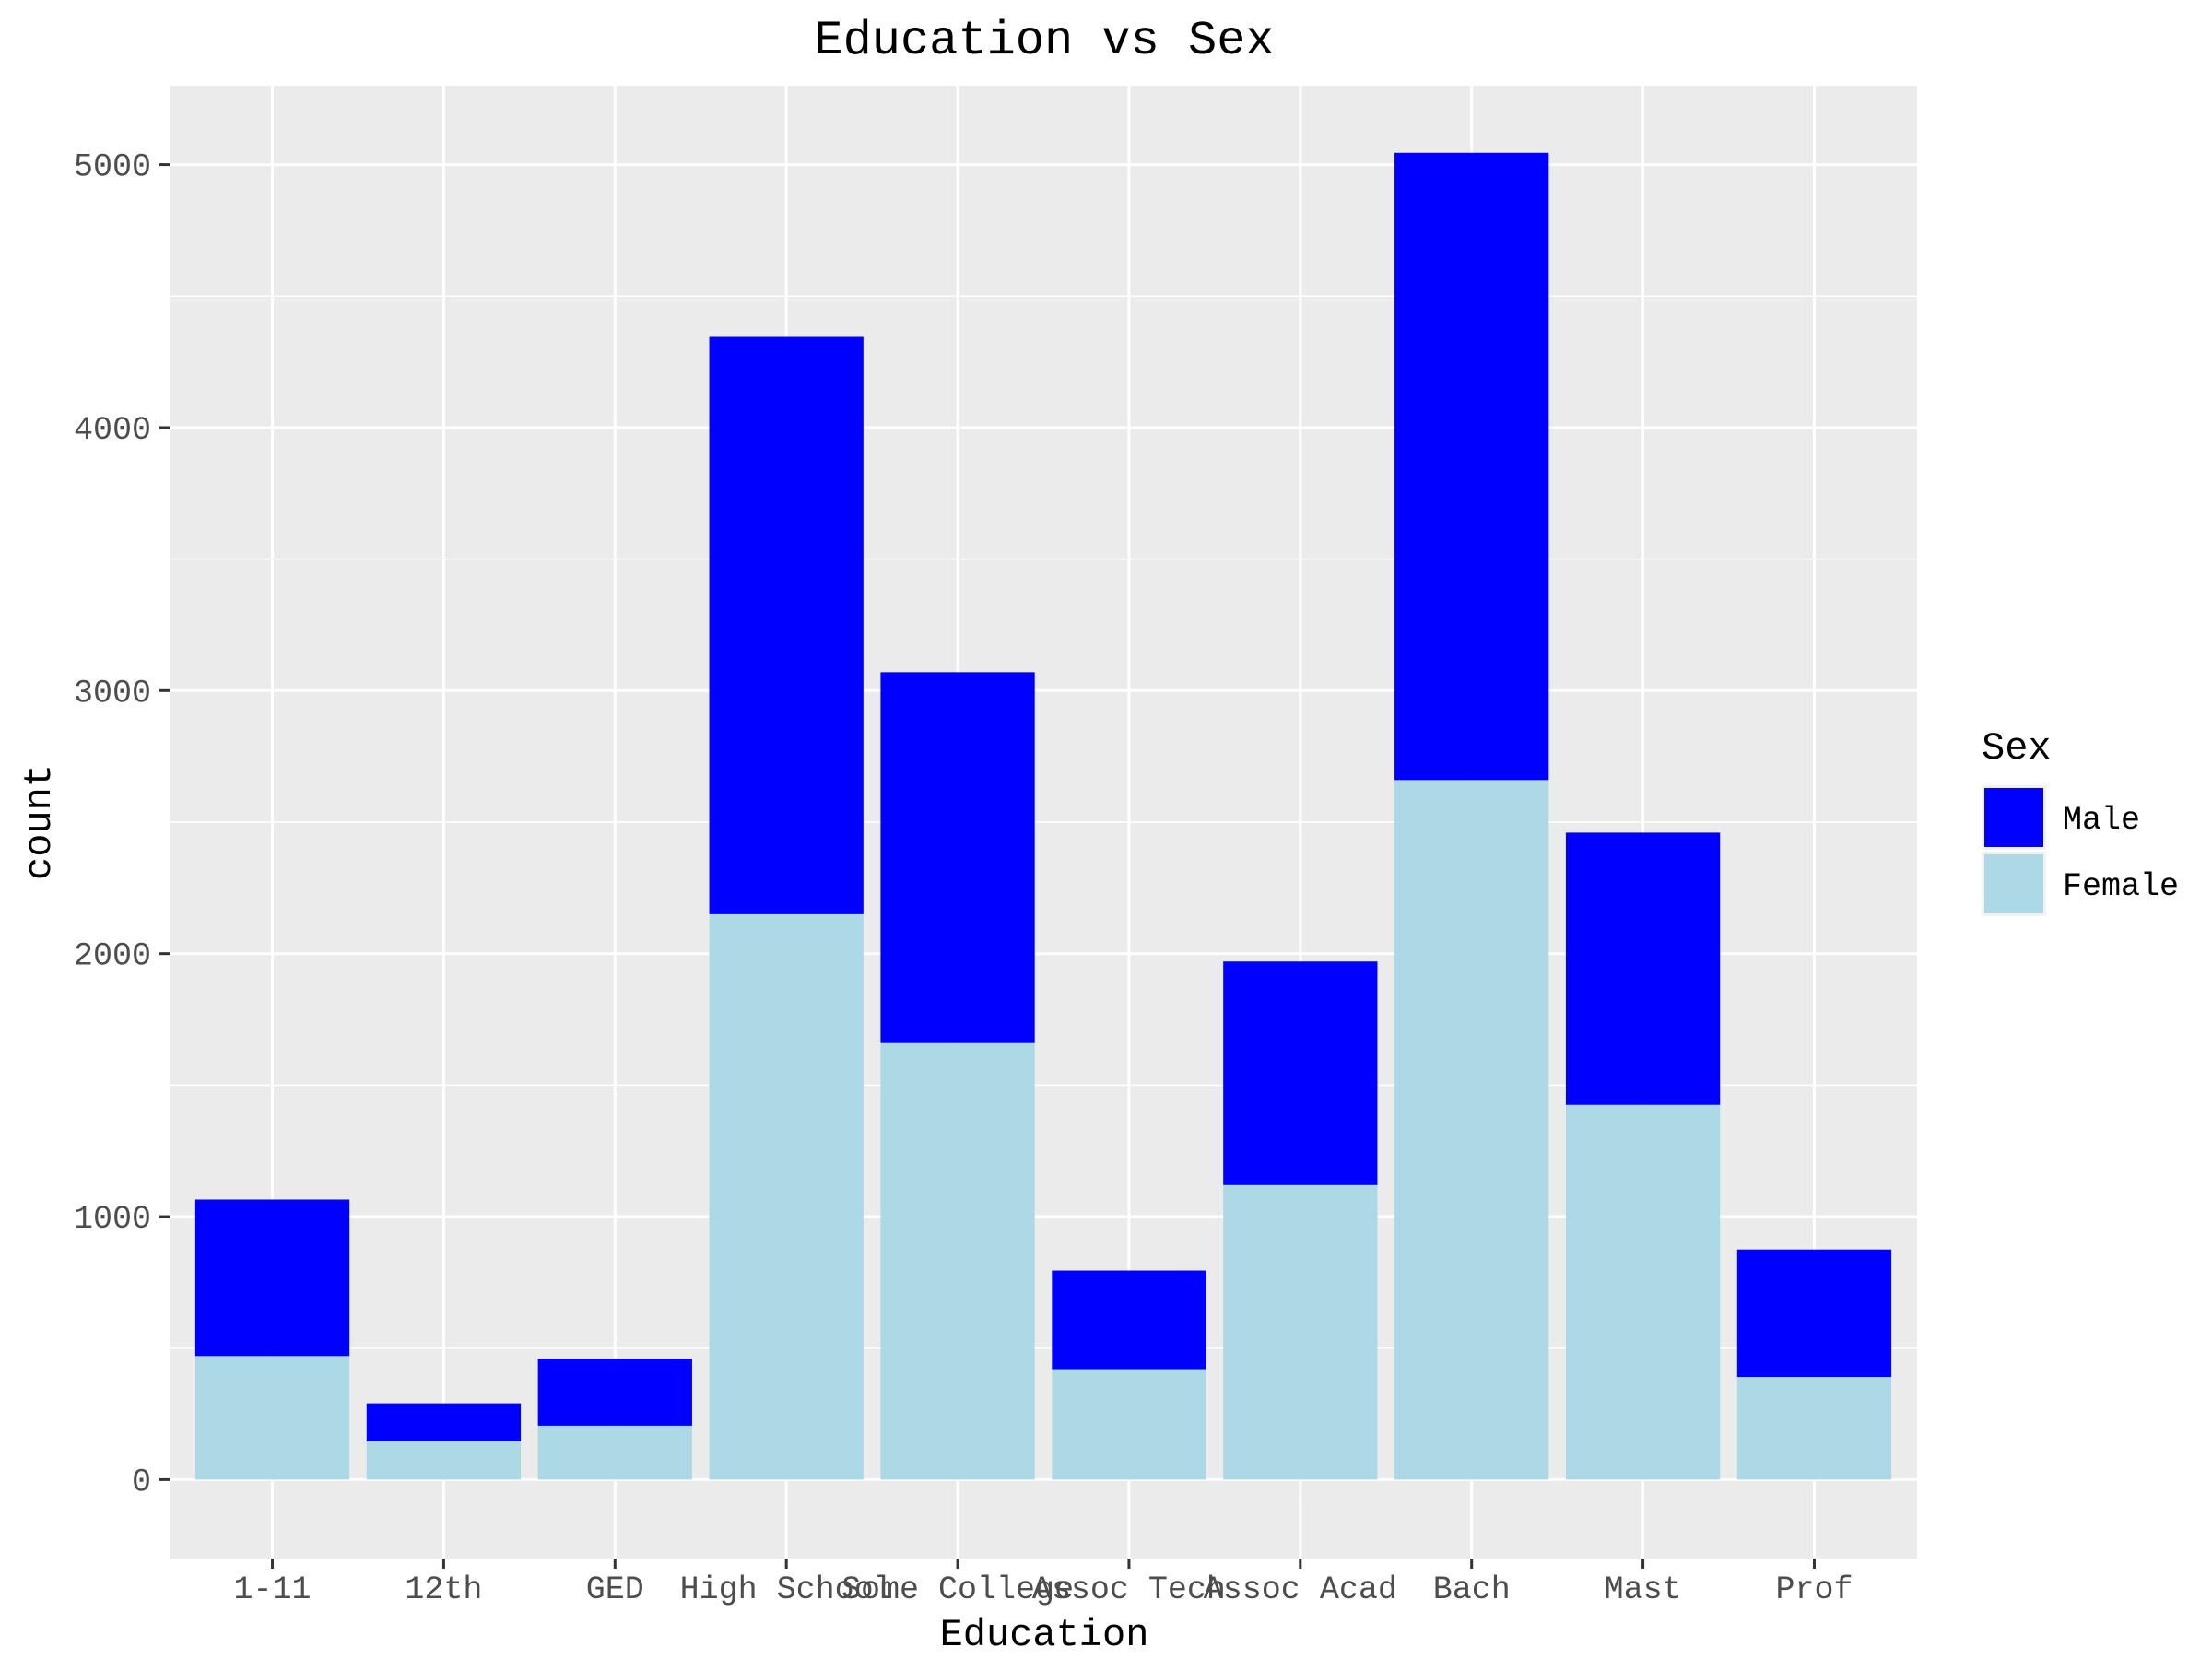  Describe the element at coordinates (1044, 41) in the screenshot. I see `chart-title: Education vs Sex` at that location.